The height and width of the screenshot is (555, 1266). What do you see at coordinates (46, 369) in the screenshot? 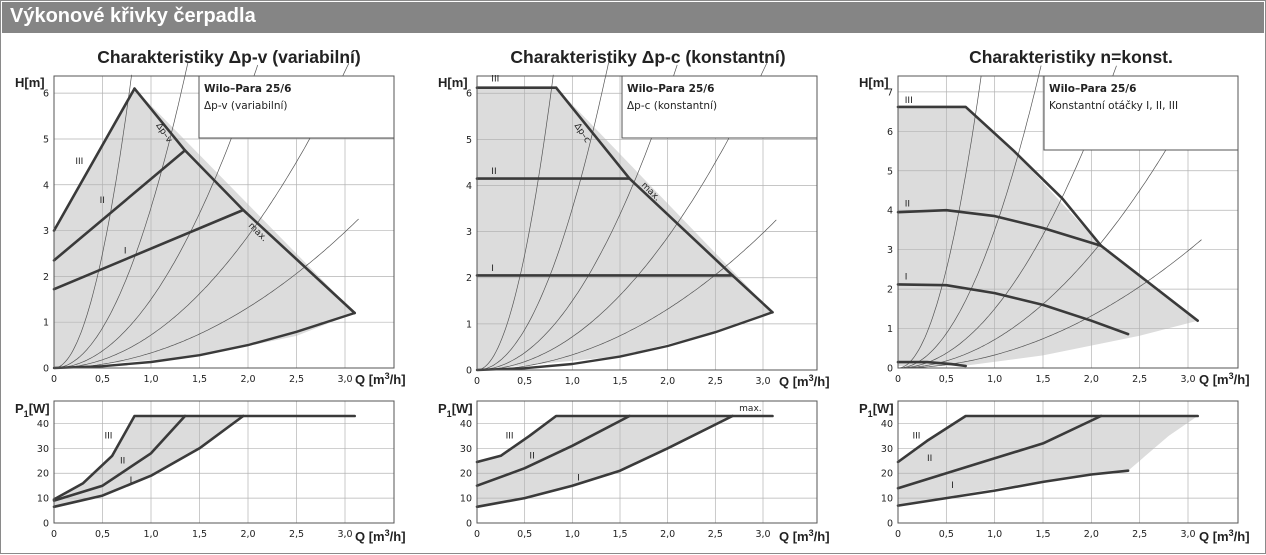
I see `head-y-tick-label: 0` at bounding box center [46, 369].